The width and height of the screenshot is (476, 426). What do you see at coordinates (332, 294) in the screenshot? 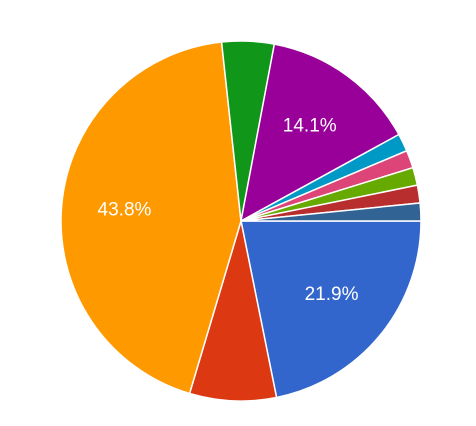
I see `slice-label: 21.9%` at bounding box center [332, 294].